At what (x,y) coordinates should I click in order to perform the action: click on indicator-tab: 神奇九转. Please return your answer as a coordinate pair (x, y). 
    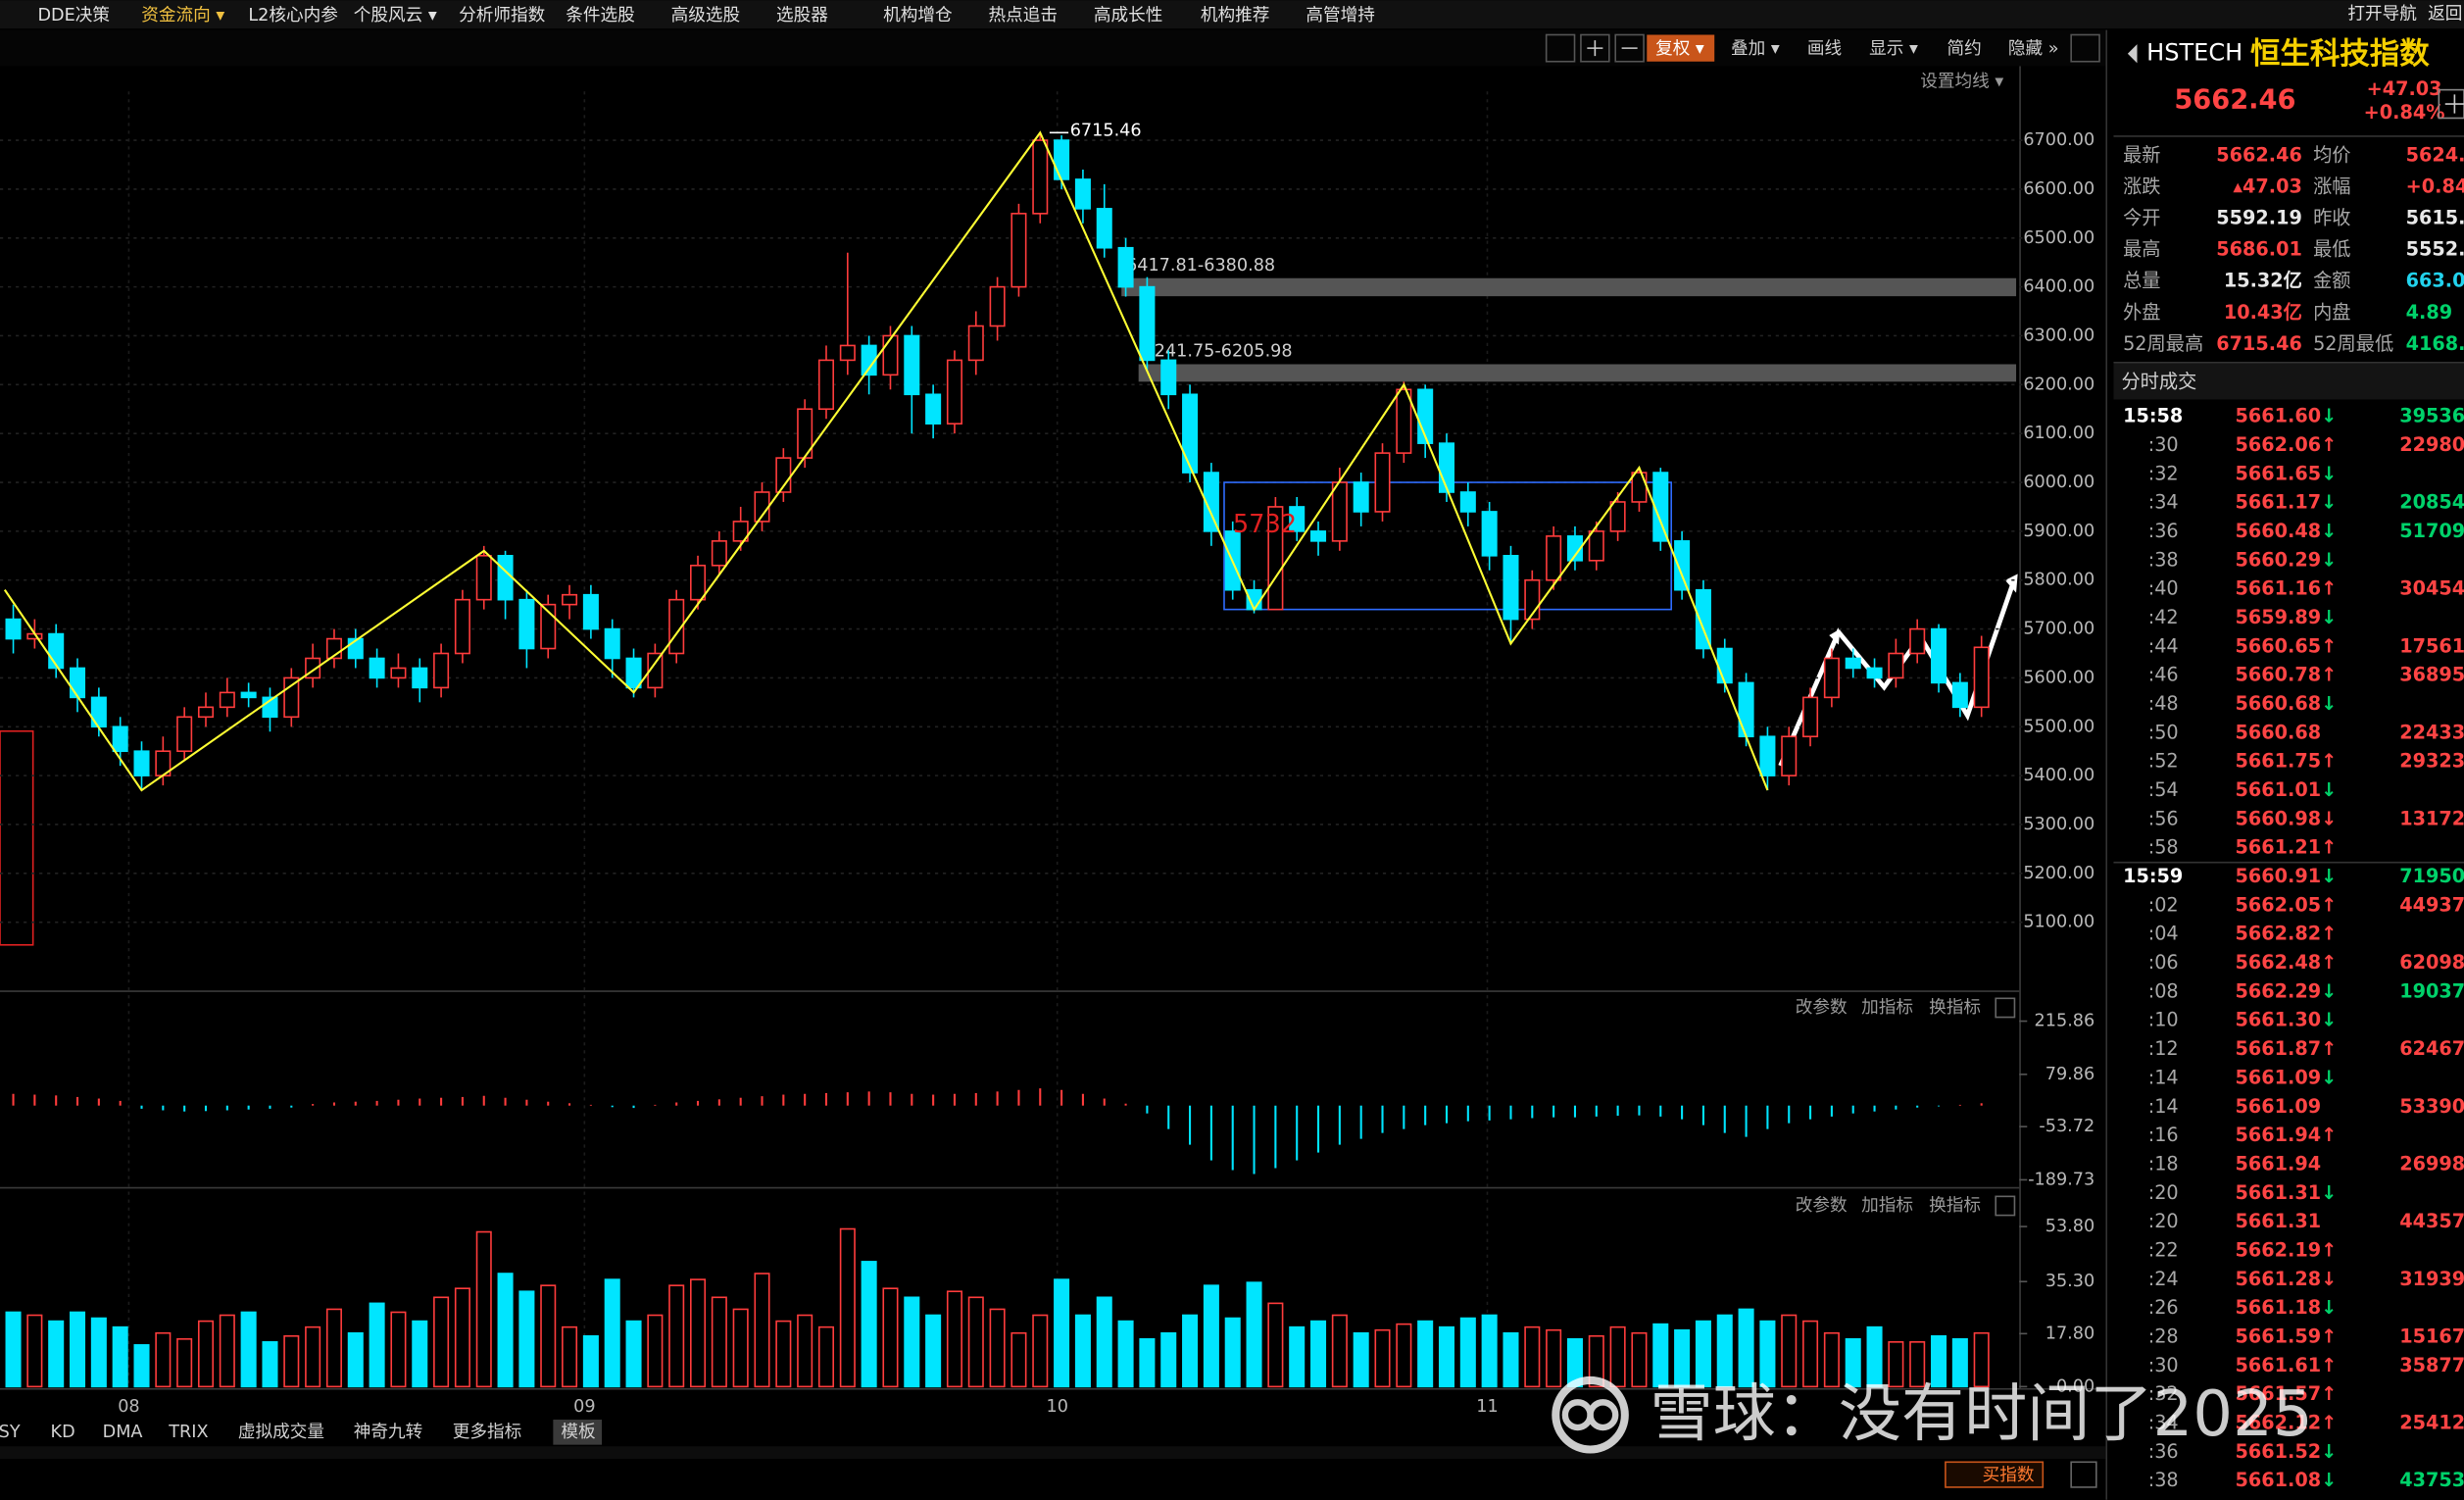
    Looking at the image, I should click on (389, 1432).